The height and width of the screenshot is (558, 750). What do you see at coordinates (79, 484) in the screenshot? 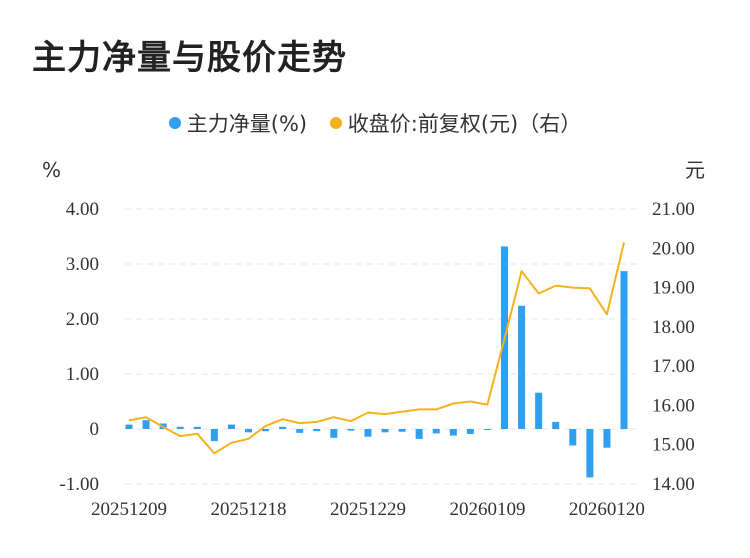
I see `left-axis-tick-label: -1.00` at bounding box center [79, 484].